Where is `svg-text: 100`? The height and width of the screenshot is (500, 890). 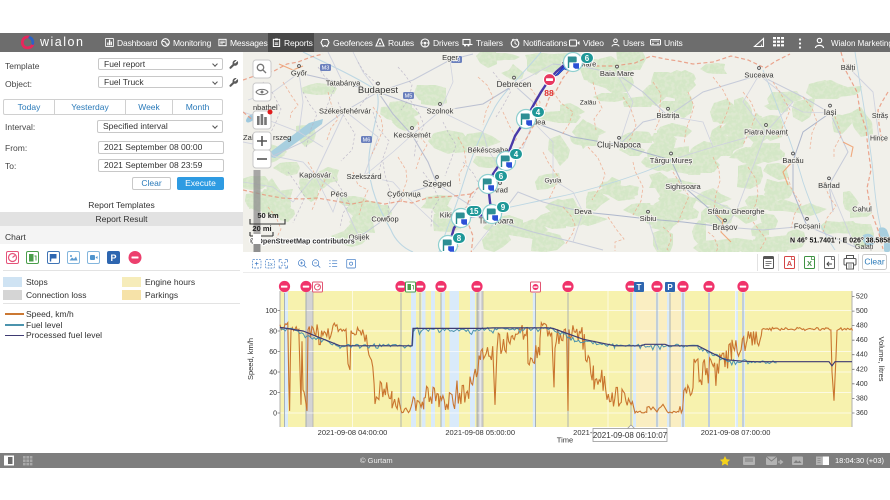 svg-text: 100 is located at coordinates (271, 311).